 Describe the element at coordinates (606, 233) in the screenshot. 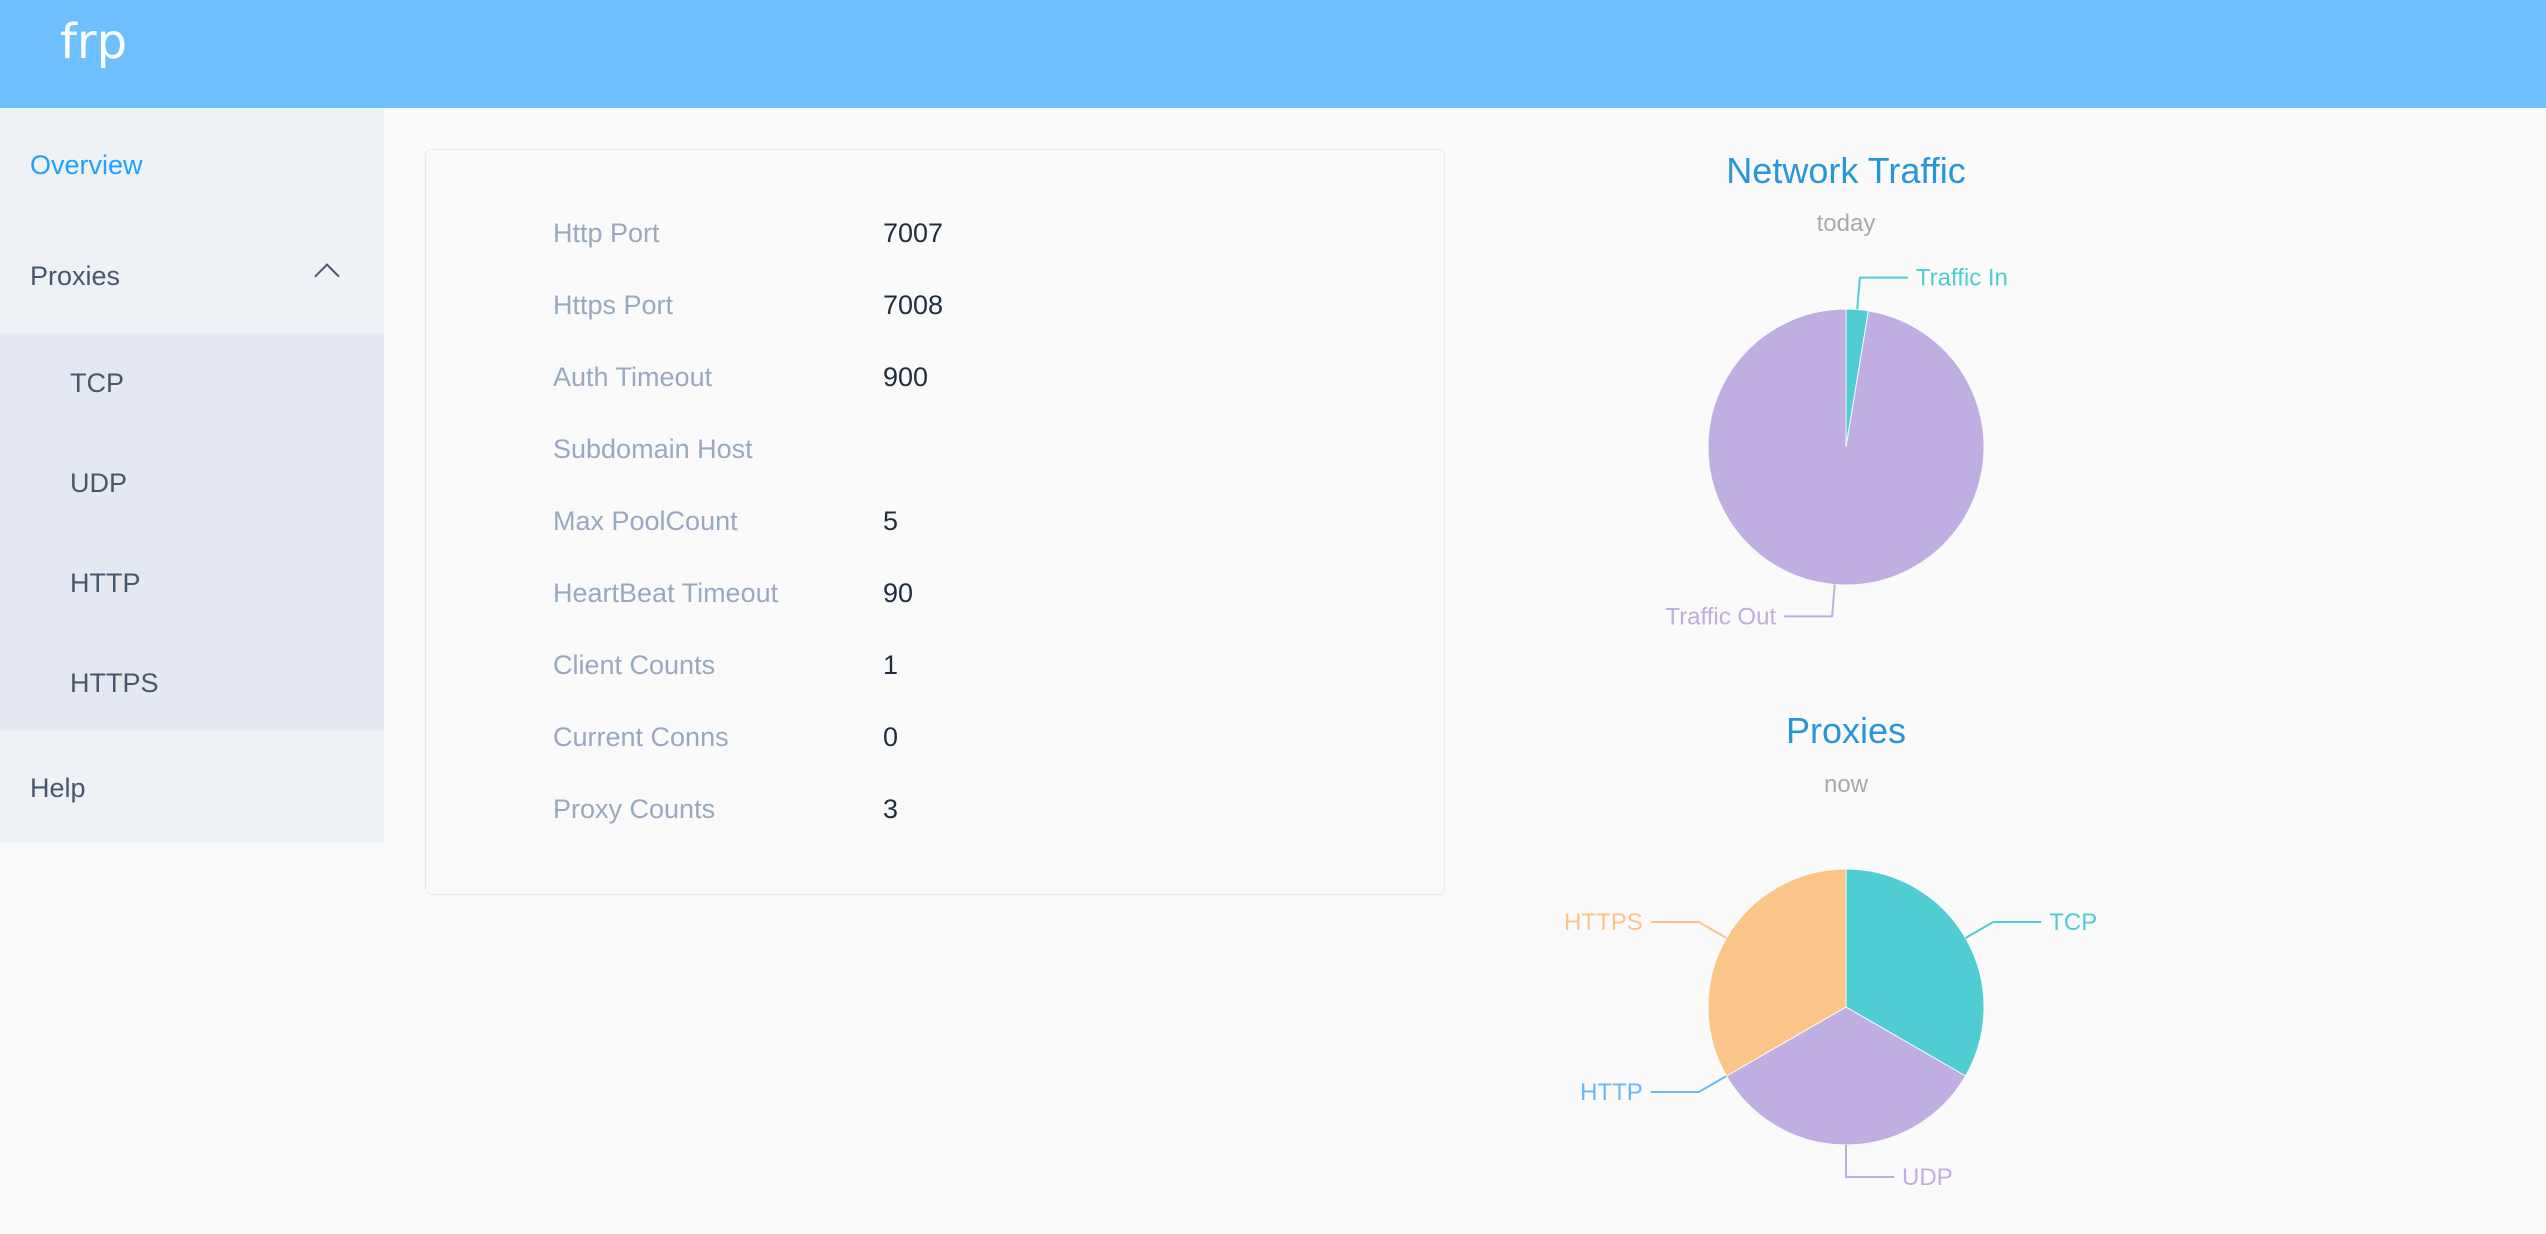

I see `info-label: Http Port` at that location.